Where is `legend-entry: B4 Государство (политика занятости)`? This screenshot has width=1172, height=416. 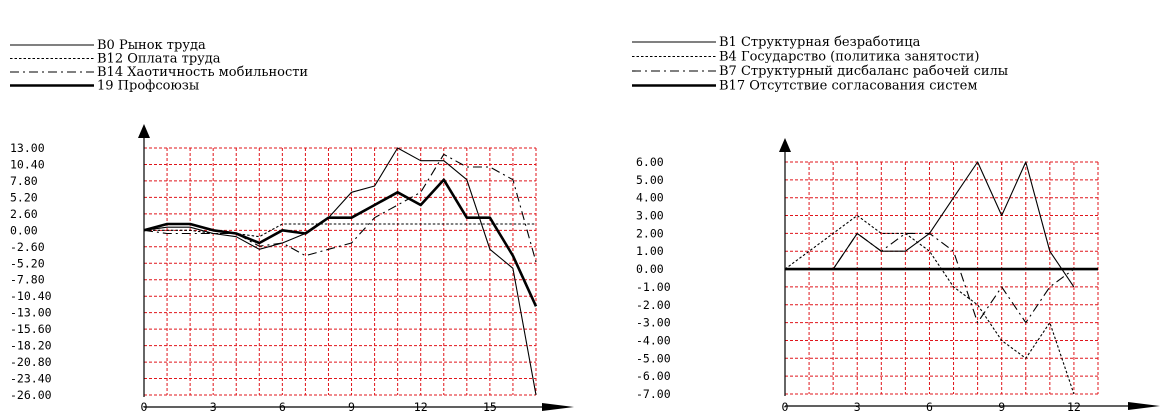 legend-entry: B4 Государство (политика занятости) is located at coordinates (849, 57).